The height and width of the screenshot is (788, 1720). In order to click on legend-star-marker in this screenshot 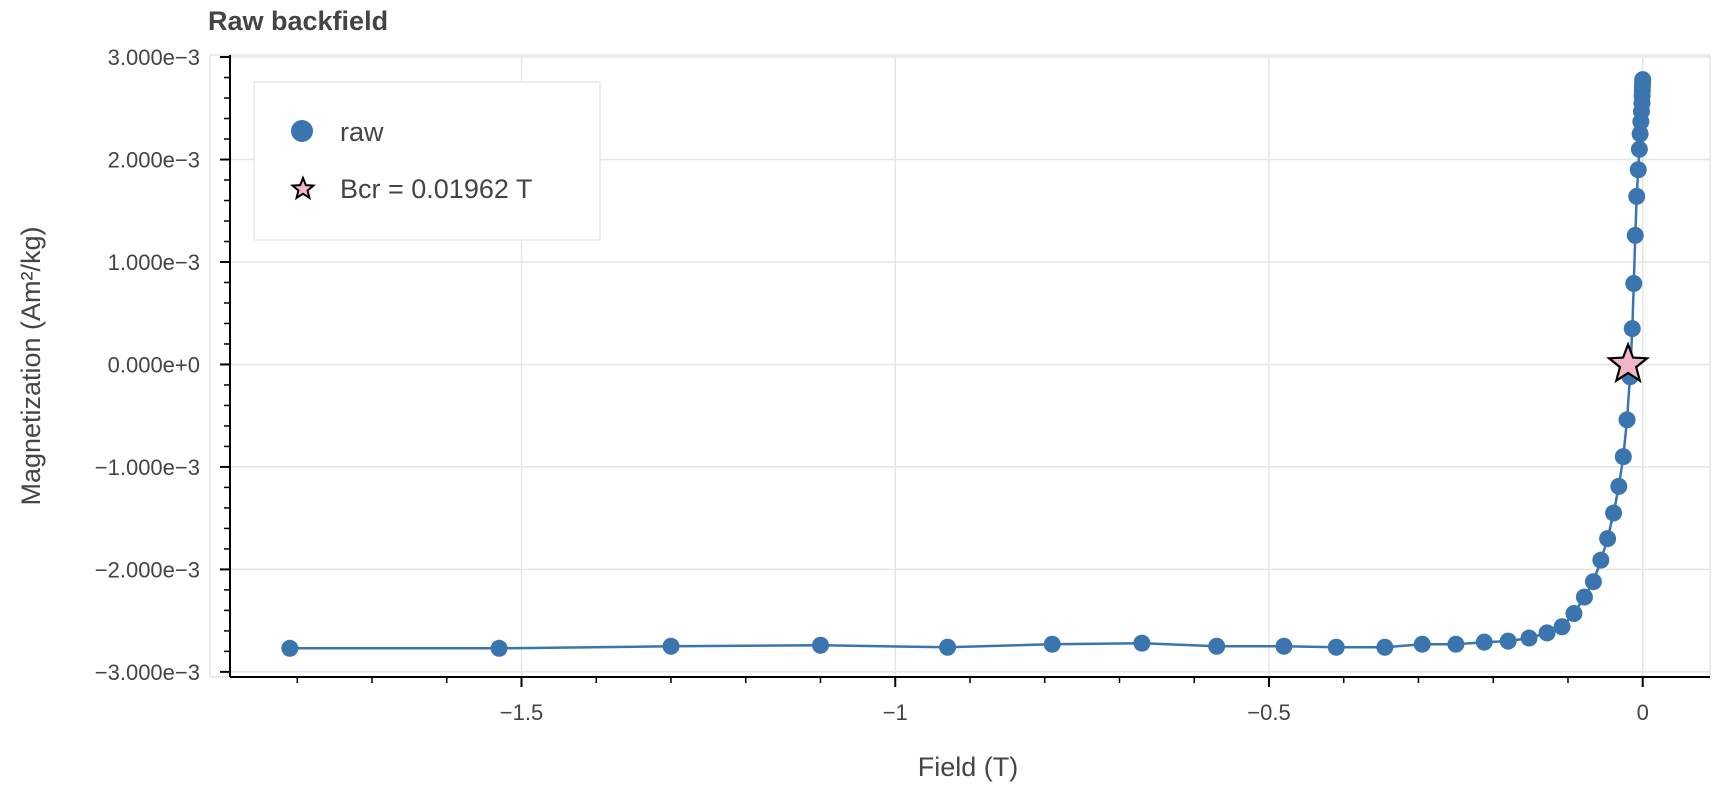, I will do `click(303, 188)`.